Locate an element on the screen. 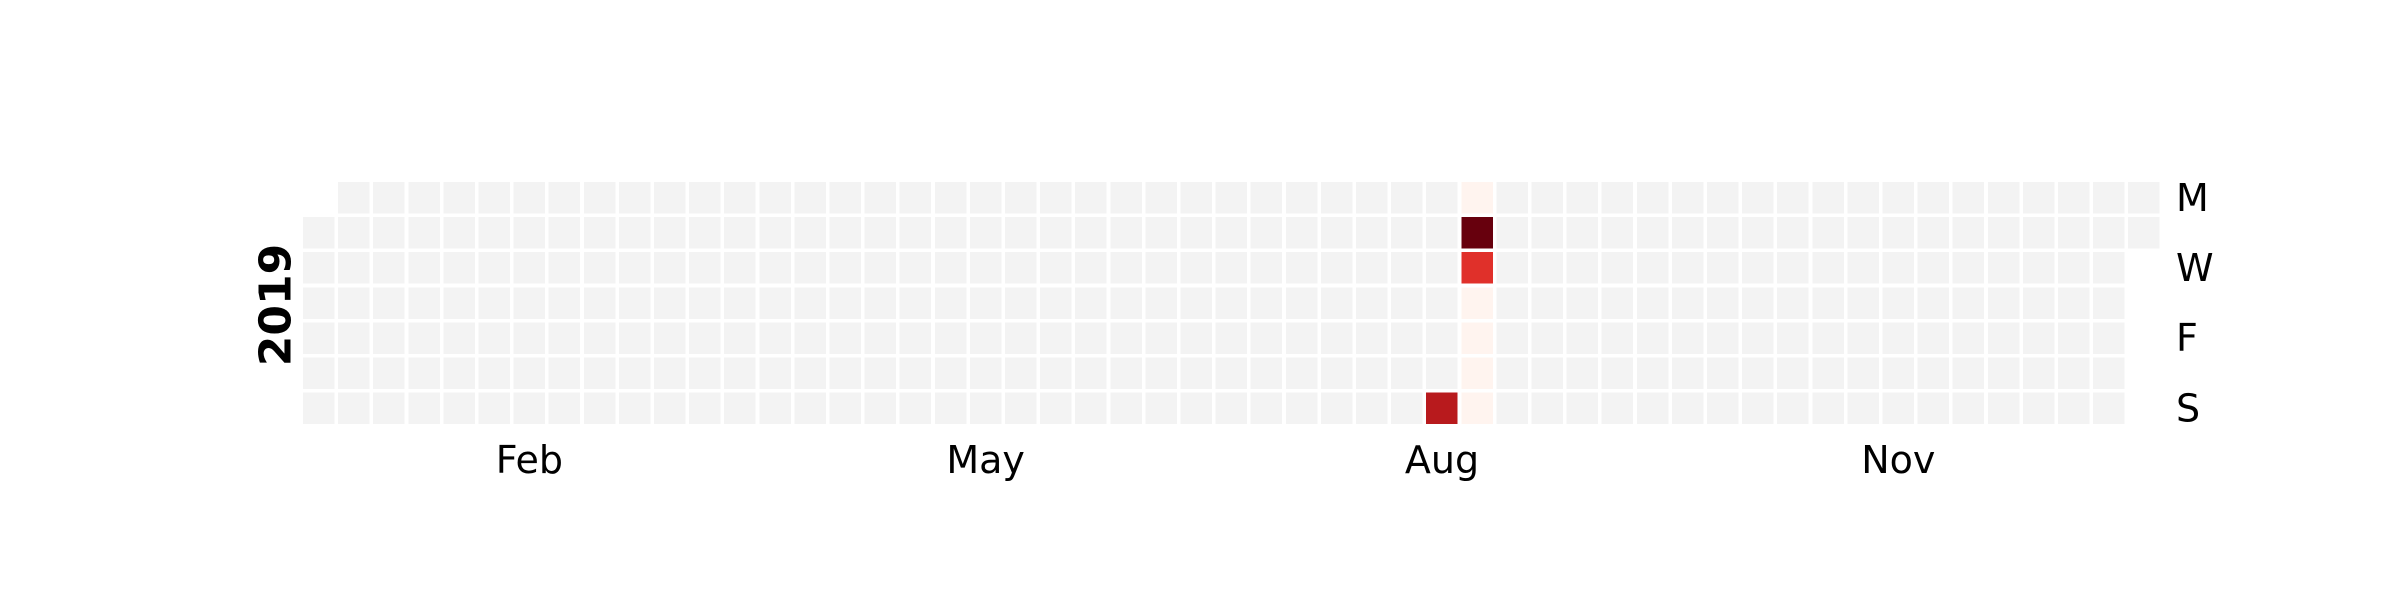 Image resolution: width=2400 pixels, height=600 pixels. month-label-feb: Feb is located at coordinates (529, 460).